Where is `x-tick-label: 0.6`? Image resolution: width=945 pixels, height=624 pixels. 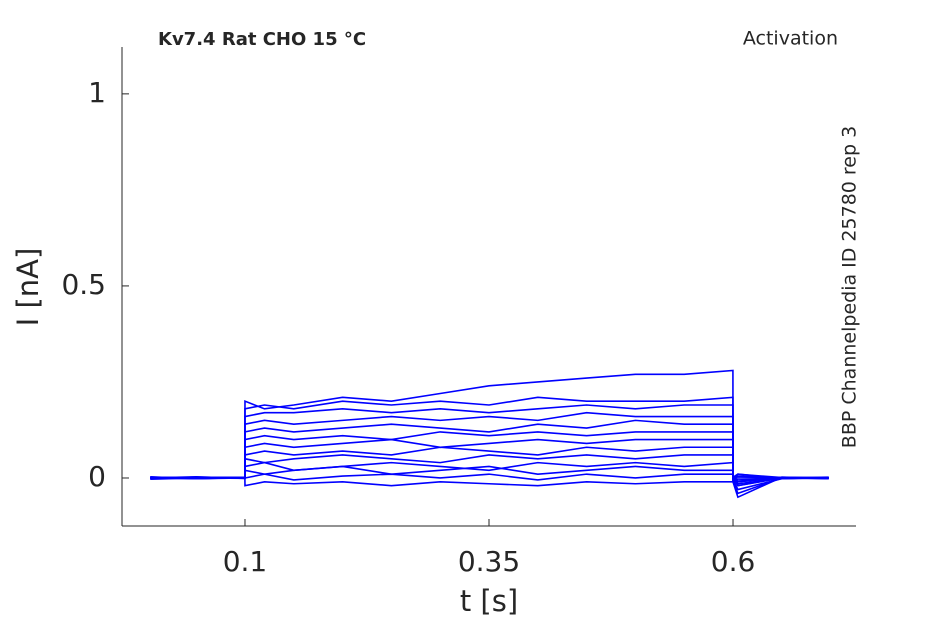
x-tick-label: 0.6 is located at coordinates (733, 561).